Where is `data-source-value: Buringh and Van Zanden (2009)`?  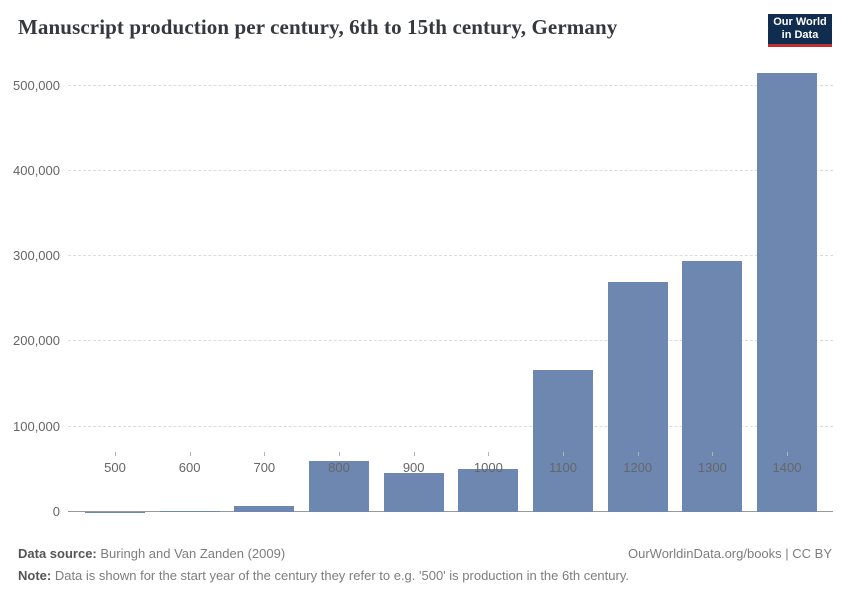
data-source-value: Buringh and Van Zanden (2009) is located at coordinates (191, 553).